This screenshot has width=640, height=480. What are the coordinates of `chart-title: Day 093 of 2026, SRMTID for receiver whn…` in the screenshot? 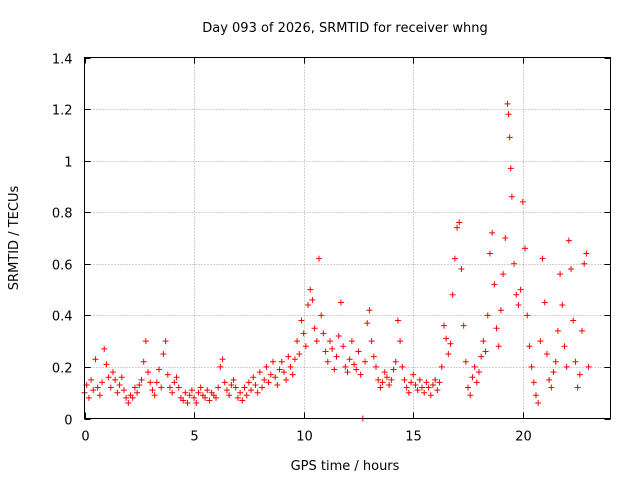 It's located at (345, 28).